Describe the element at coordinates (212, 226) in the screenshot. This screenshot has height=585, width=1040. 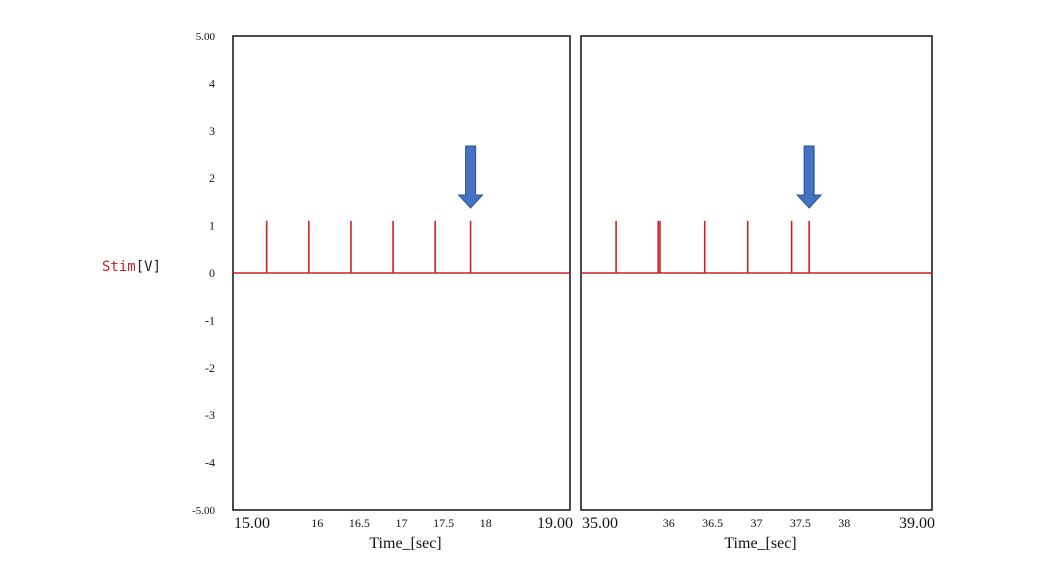
I see `y-tick-label: 1` at that location.